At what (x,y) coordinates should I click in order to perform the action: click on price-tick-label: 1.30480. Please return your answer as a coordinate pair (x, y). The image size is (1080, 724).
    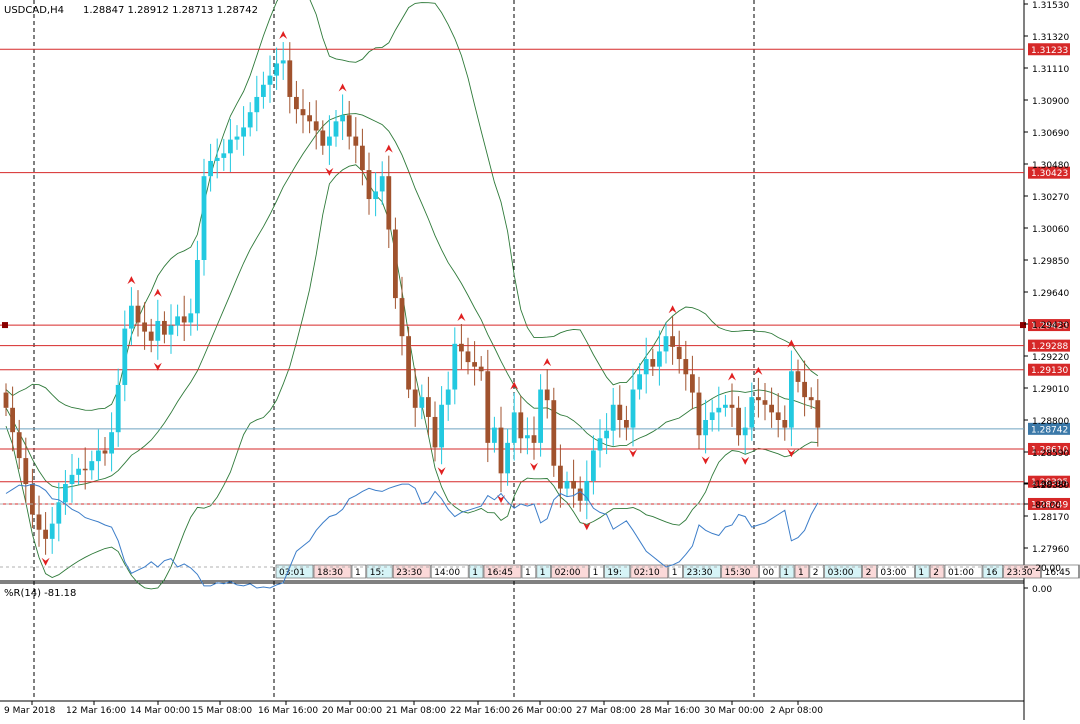
    Looking at the image, I should click on (1050, 166).